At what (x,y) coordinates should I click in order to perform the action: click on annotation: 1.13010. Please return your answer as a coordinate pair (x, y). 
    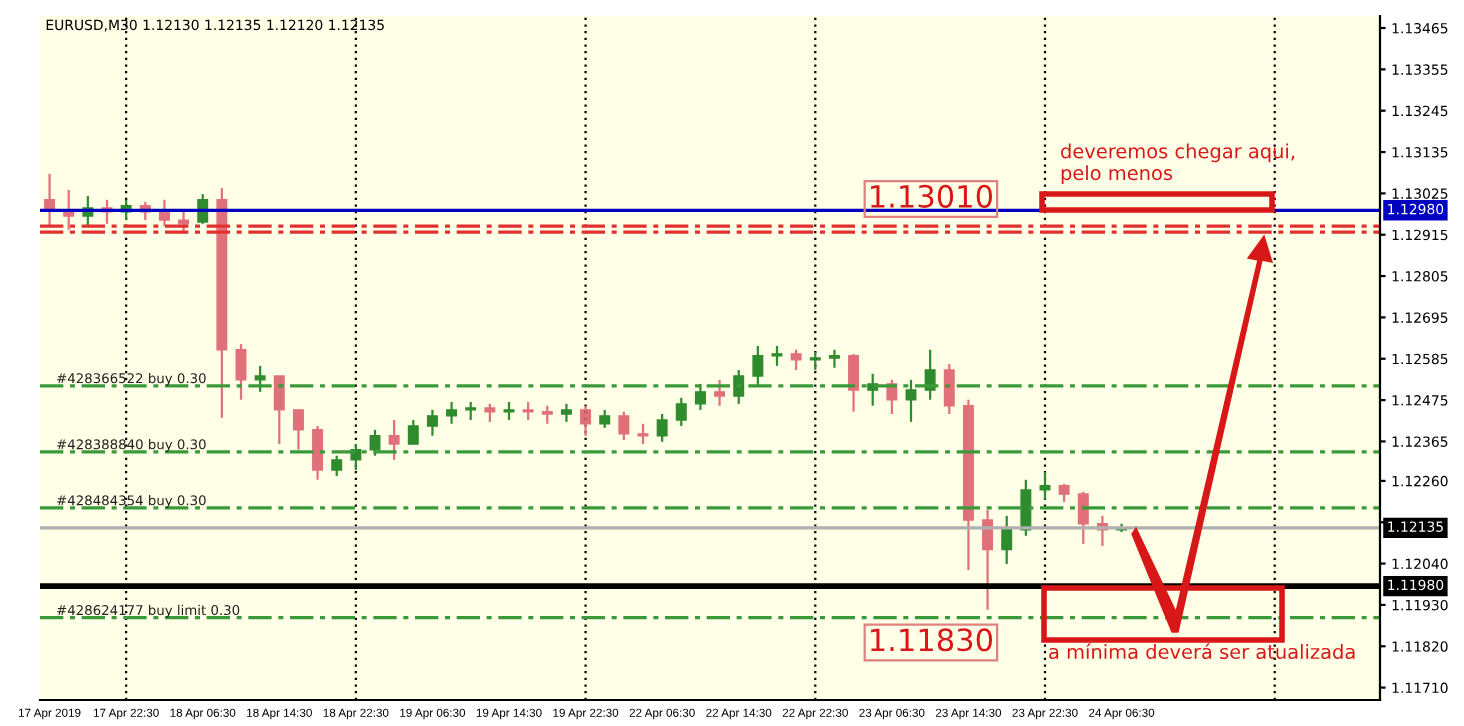
    Looking at the image, I should click on (932, 196).